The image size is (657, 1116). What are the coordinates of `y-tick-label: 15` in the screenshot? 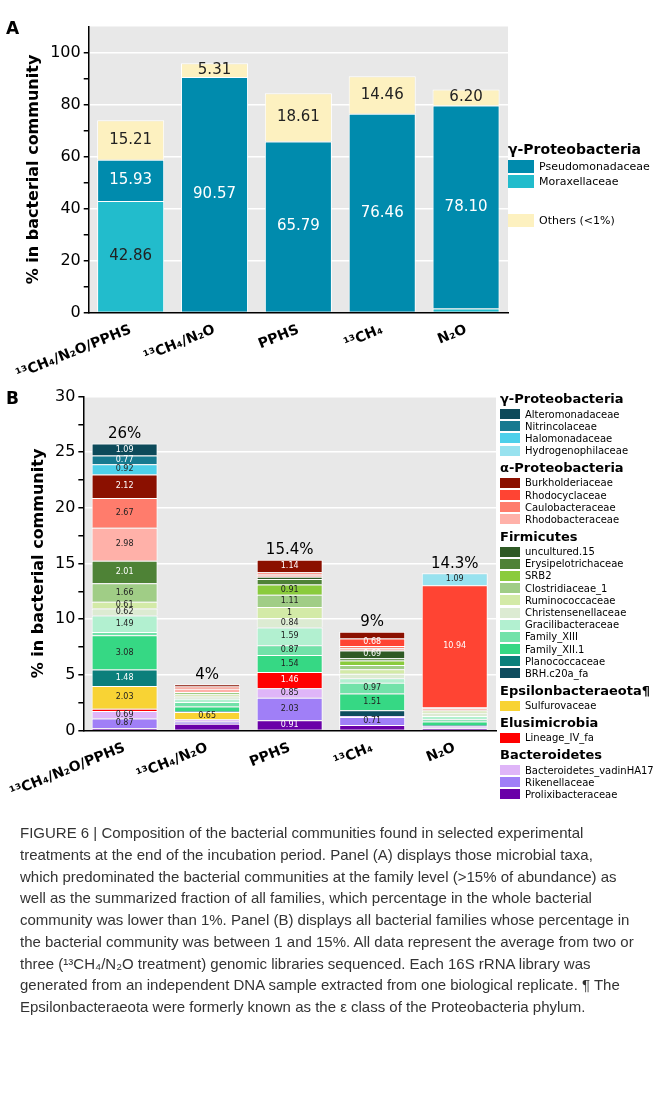 It's located at (65, 562).